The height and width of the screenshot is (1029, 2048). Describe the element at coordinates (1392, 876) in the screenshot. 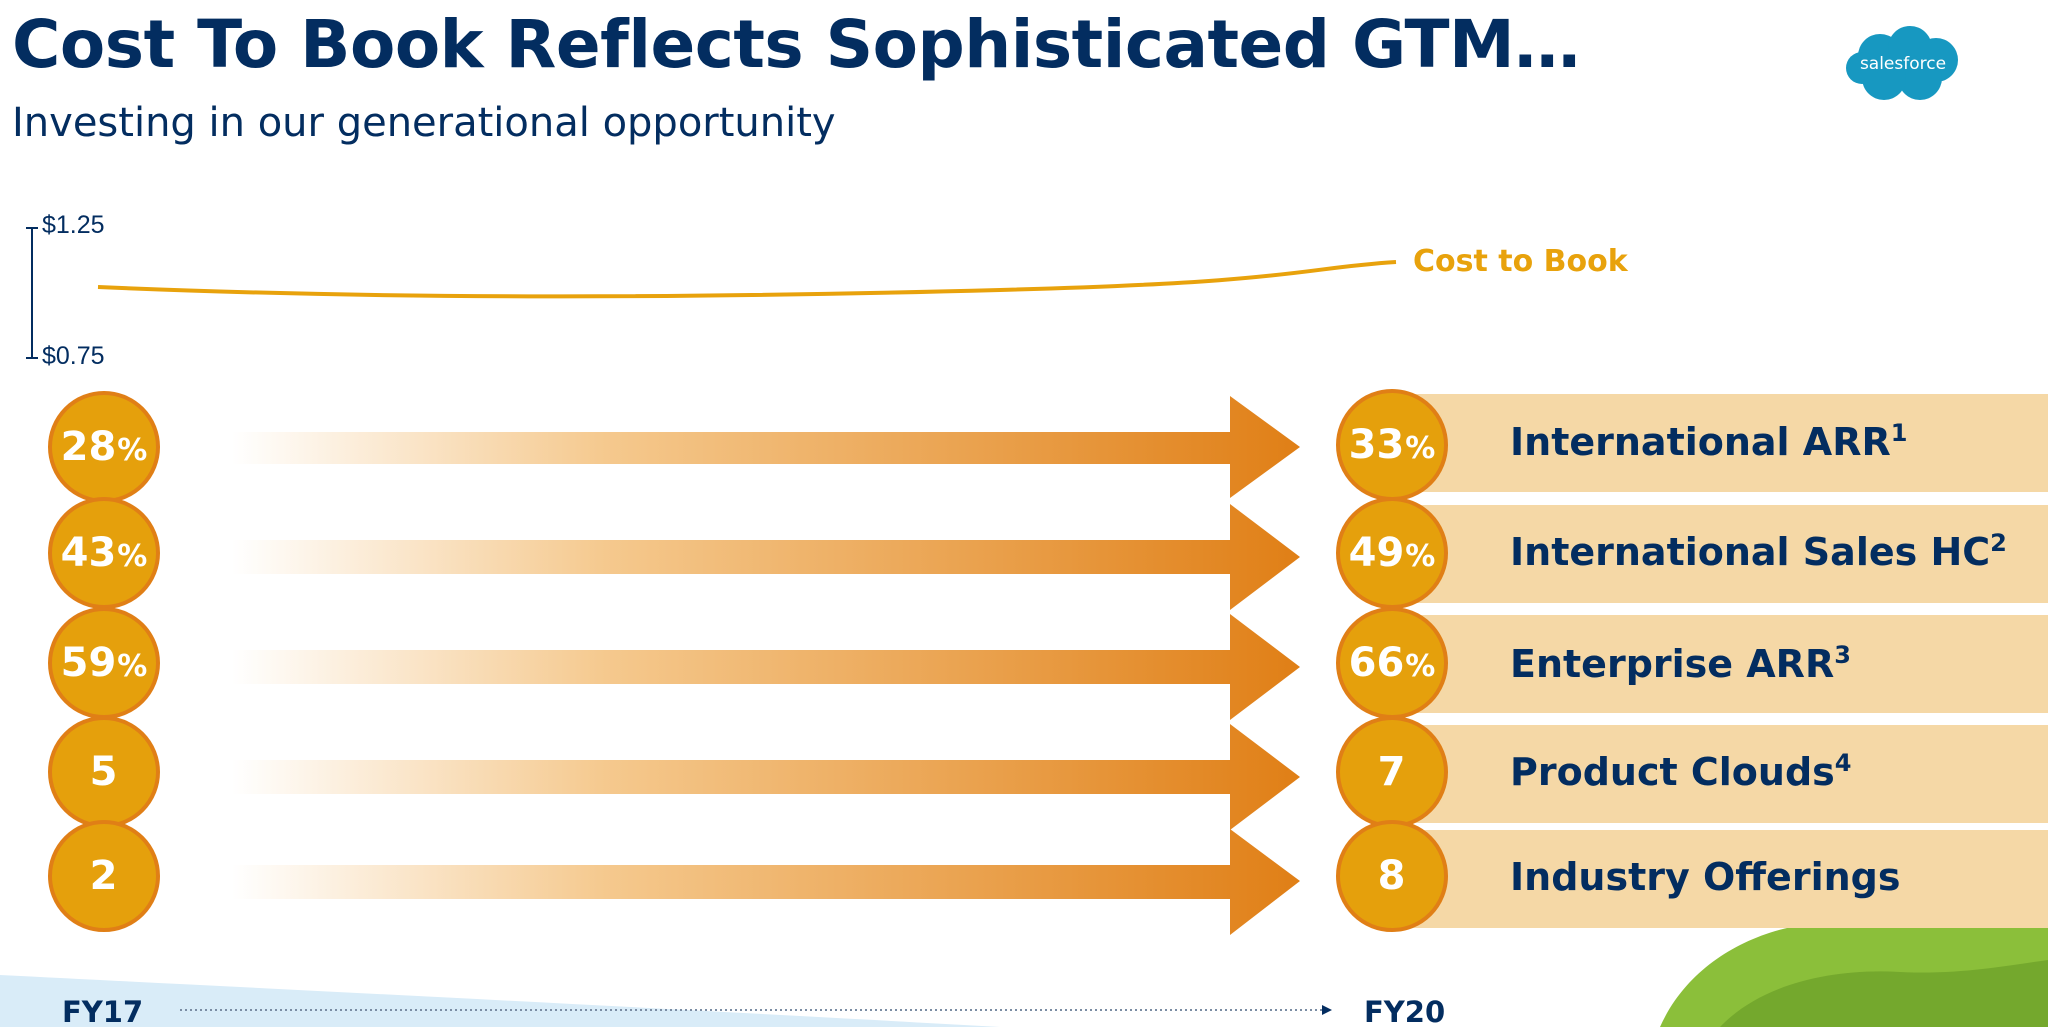

I see `fy20-value-4: 8` at that location.